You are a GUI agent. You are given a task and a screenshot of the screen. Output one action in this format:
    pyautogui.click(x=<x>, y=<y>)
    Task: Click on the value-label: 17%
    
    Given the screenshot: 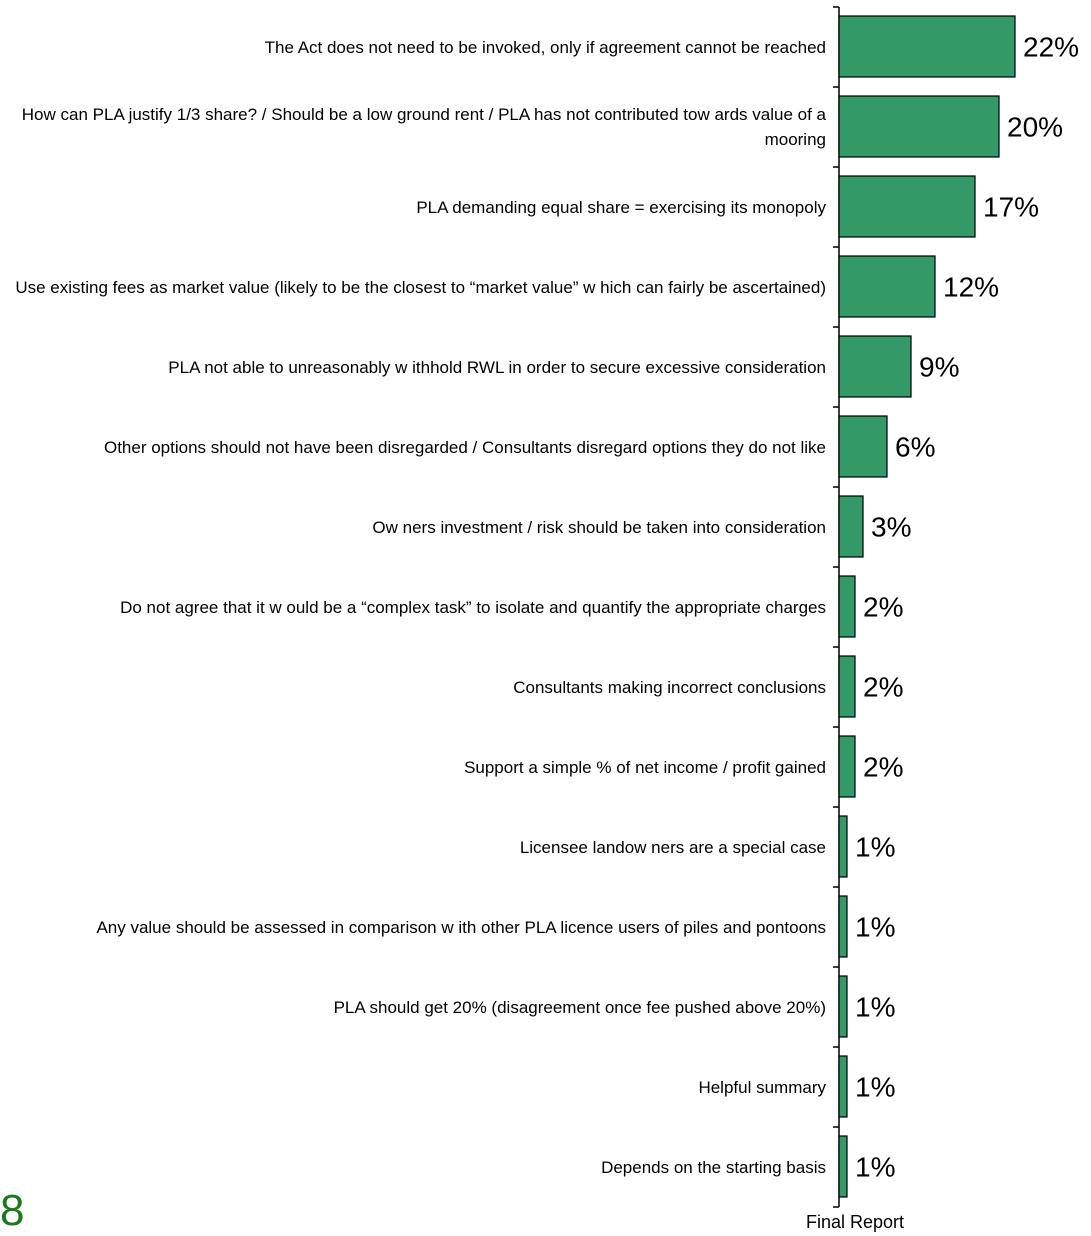 What is the action you would take?
    pyautogui.click(x=1011, y=207)
    